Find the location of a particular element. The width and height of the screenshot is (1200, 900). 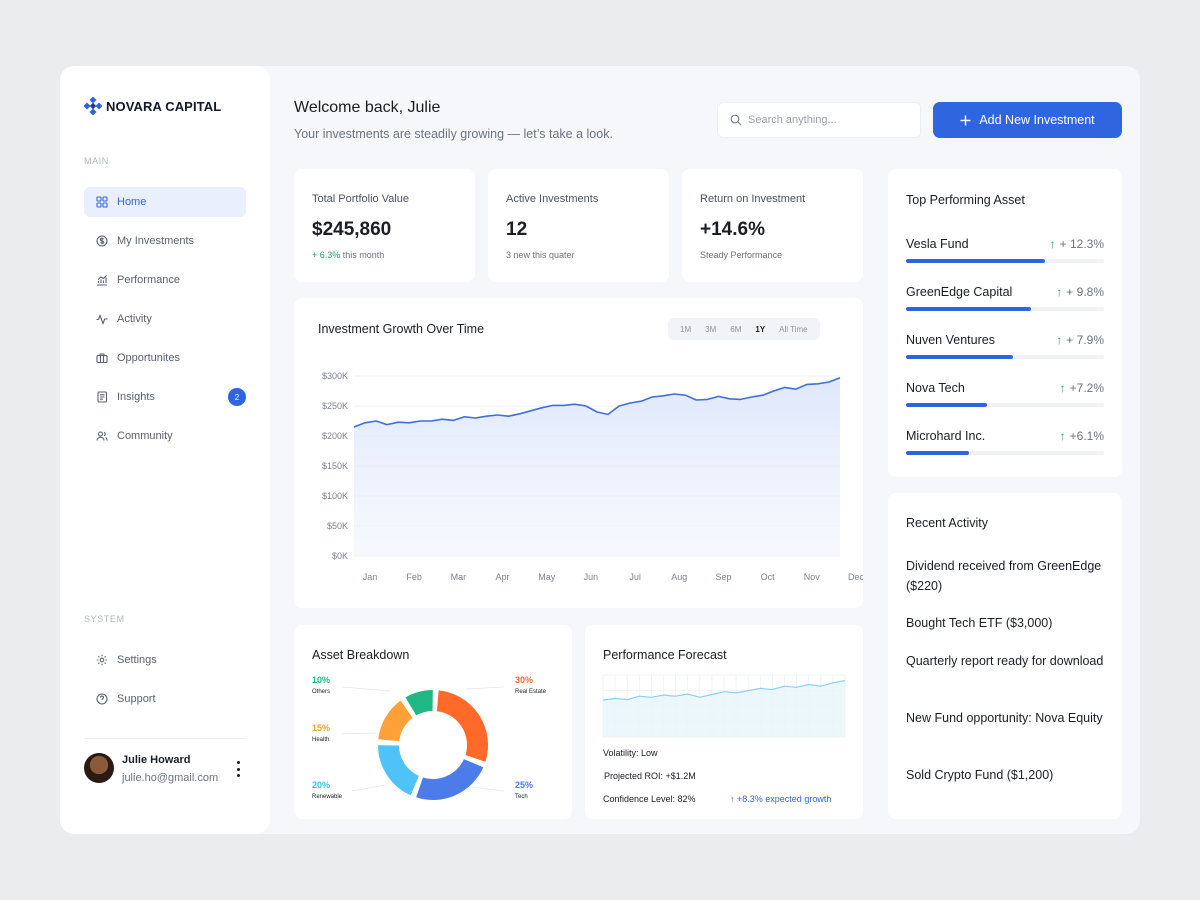

sidebar-item-opportunites: Opportunites is located at coordinates (165, 358).